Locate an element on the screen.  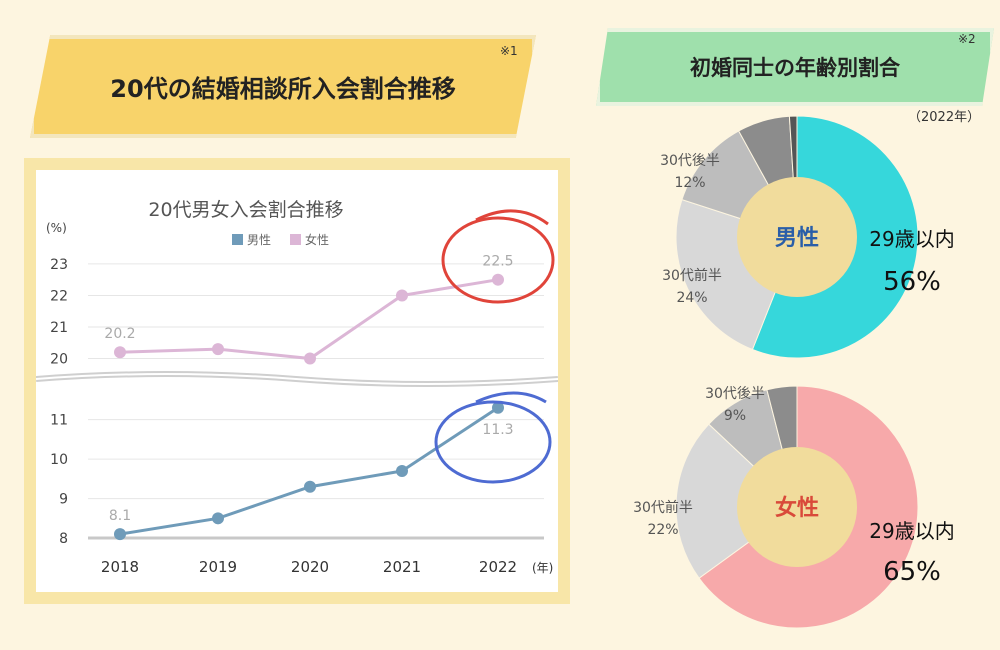
point-male-2020 is located at coordinates (310, 486).